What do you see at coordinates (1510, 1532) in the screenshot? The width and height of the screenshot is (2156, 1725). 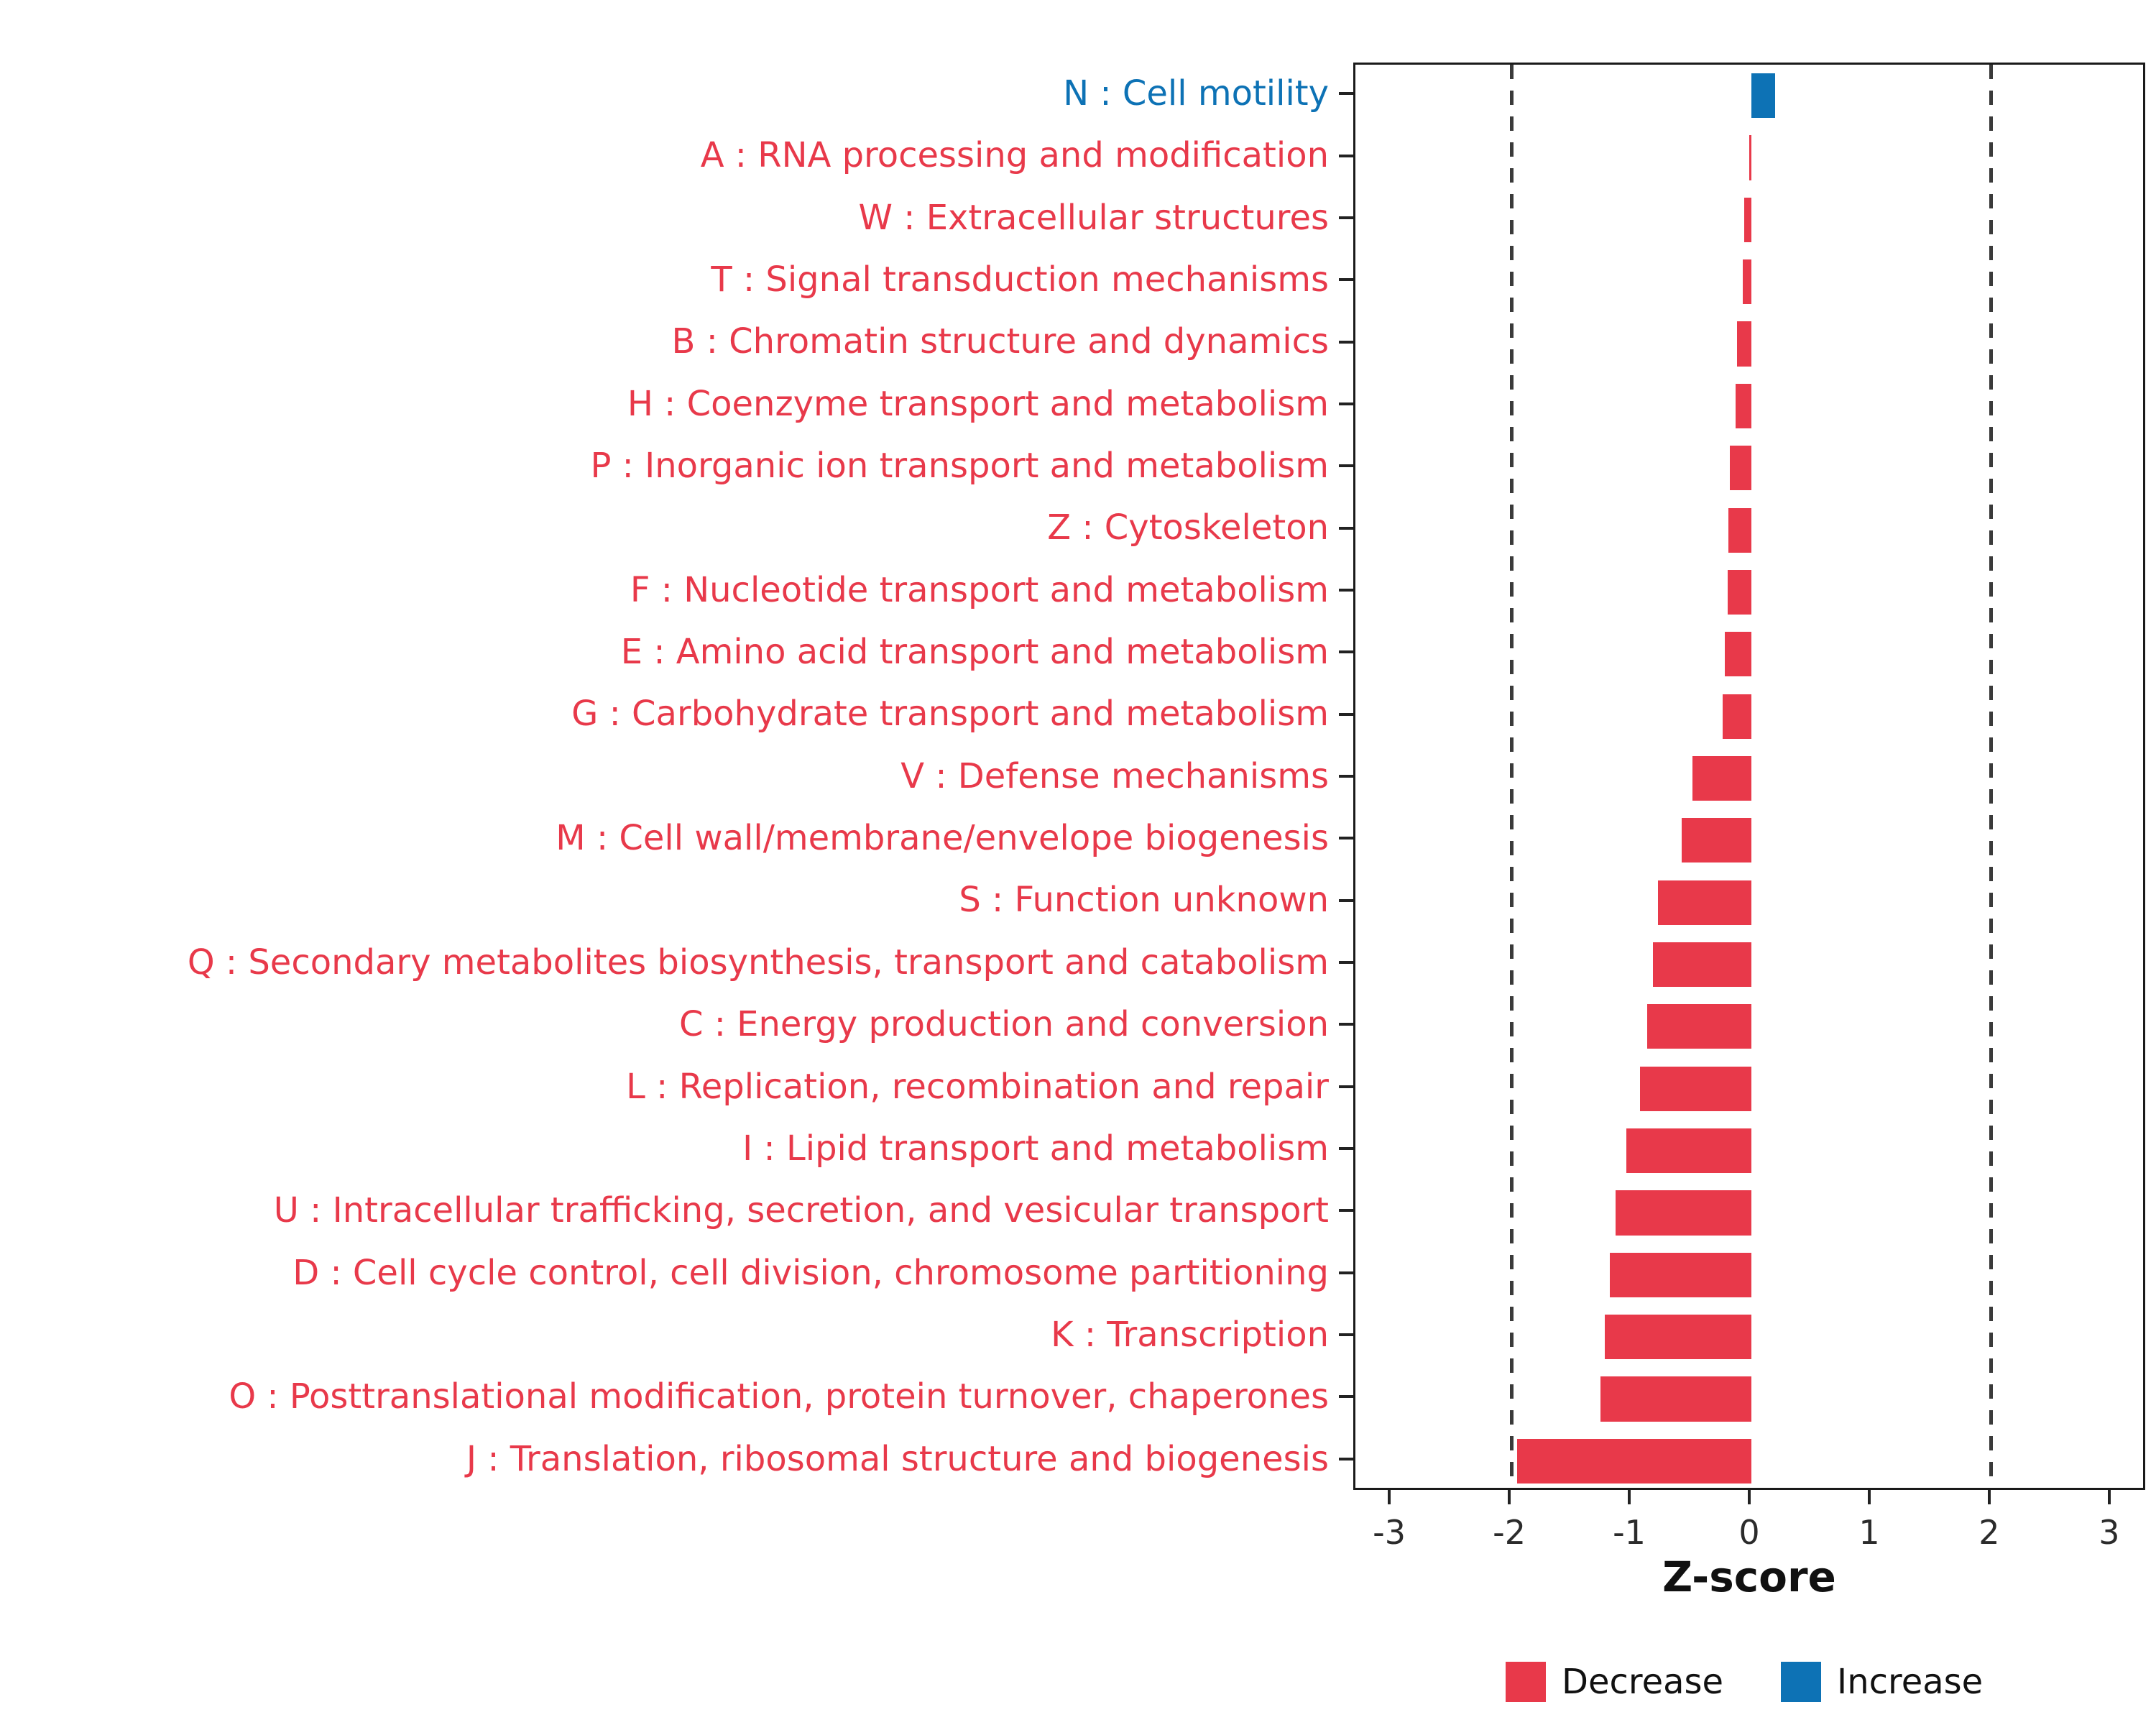 I see `x-tick-label: -2` at bounding box center [1510, 1532].